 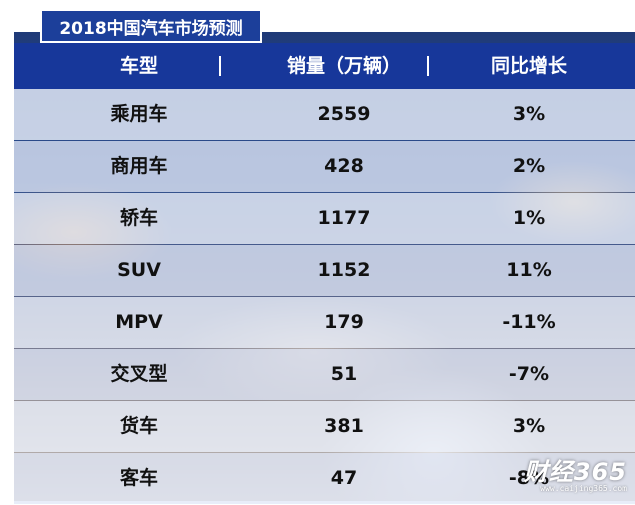 What do you see at coordinates (344, 374) in the screenshot?
I see `cell-sales-volume: 51` at bounding box center [344, 374].